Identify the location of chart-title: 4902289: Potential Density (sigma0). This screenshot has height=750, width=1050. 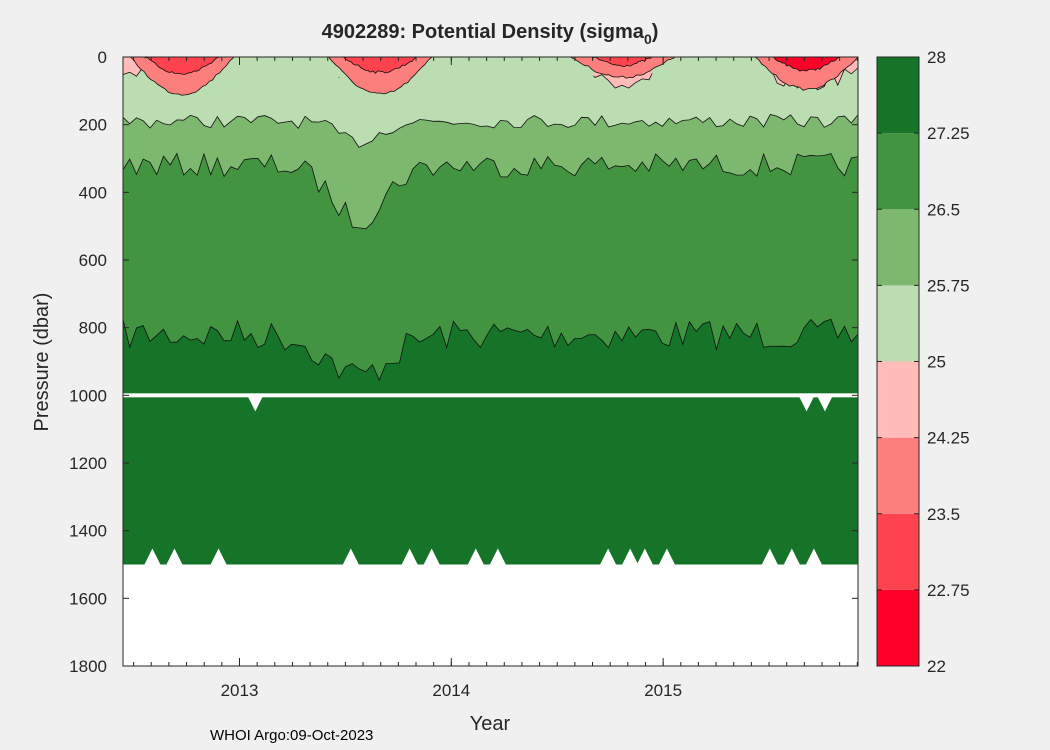
(490, 34).